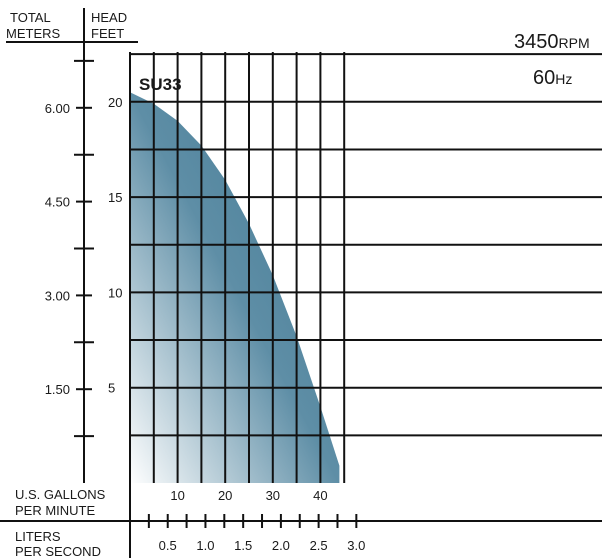 This screenshot has height=559, width=602. I want to click on lps-tick-label: 2.5, so click(319, 545).